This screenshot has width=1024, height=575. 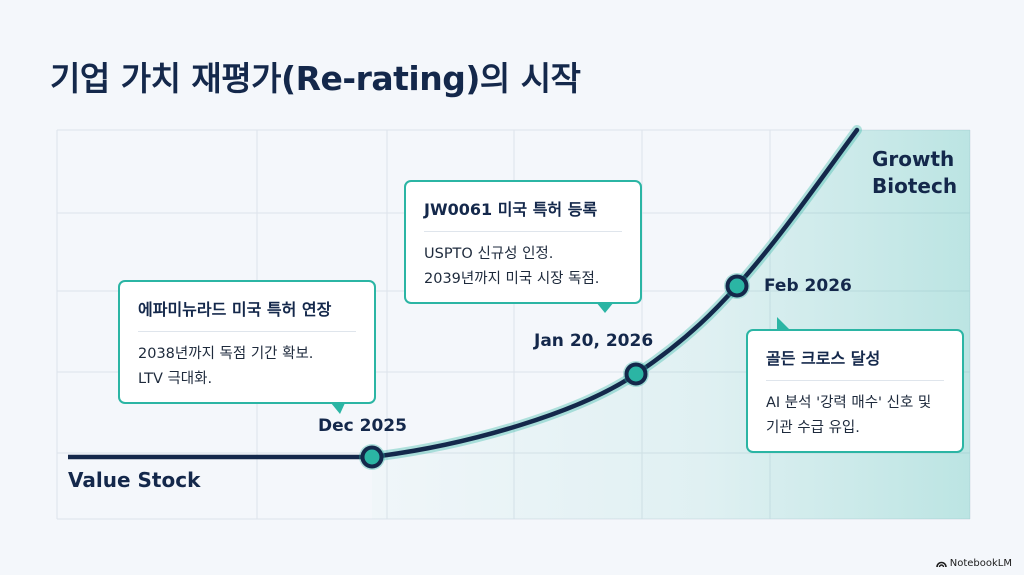 What do you see at coordinates (175, 379) in the screenshot?
I see `callout-line: LTV 극대화.` at bounding box center [175, 379].